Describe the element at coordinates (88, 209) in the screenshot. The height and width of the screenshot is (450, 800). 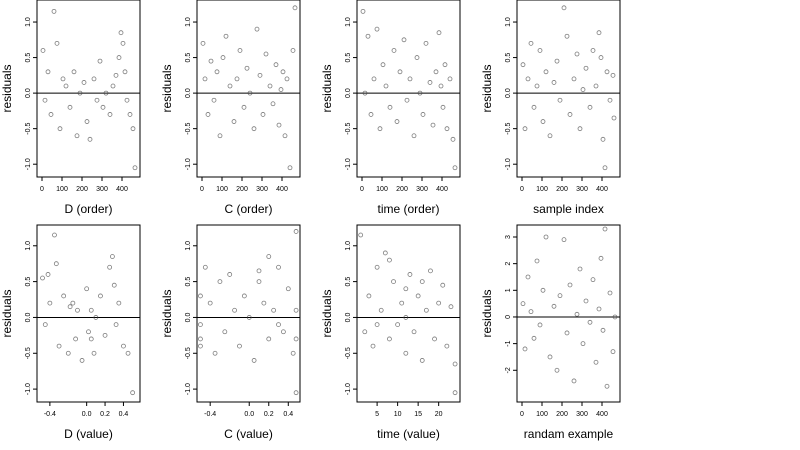
I see `x-axis-label: D (order)` at that location.